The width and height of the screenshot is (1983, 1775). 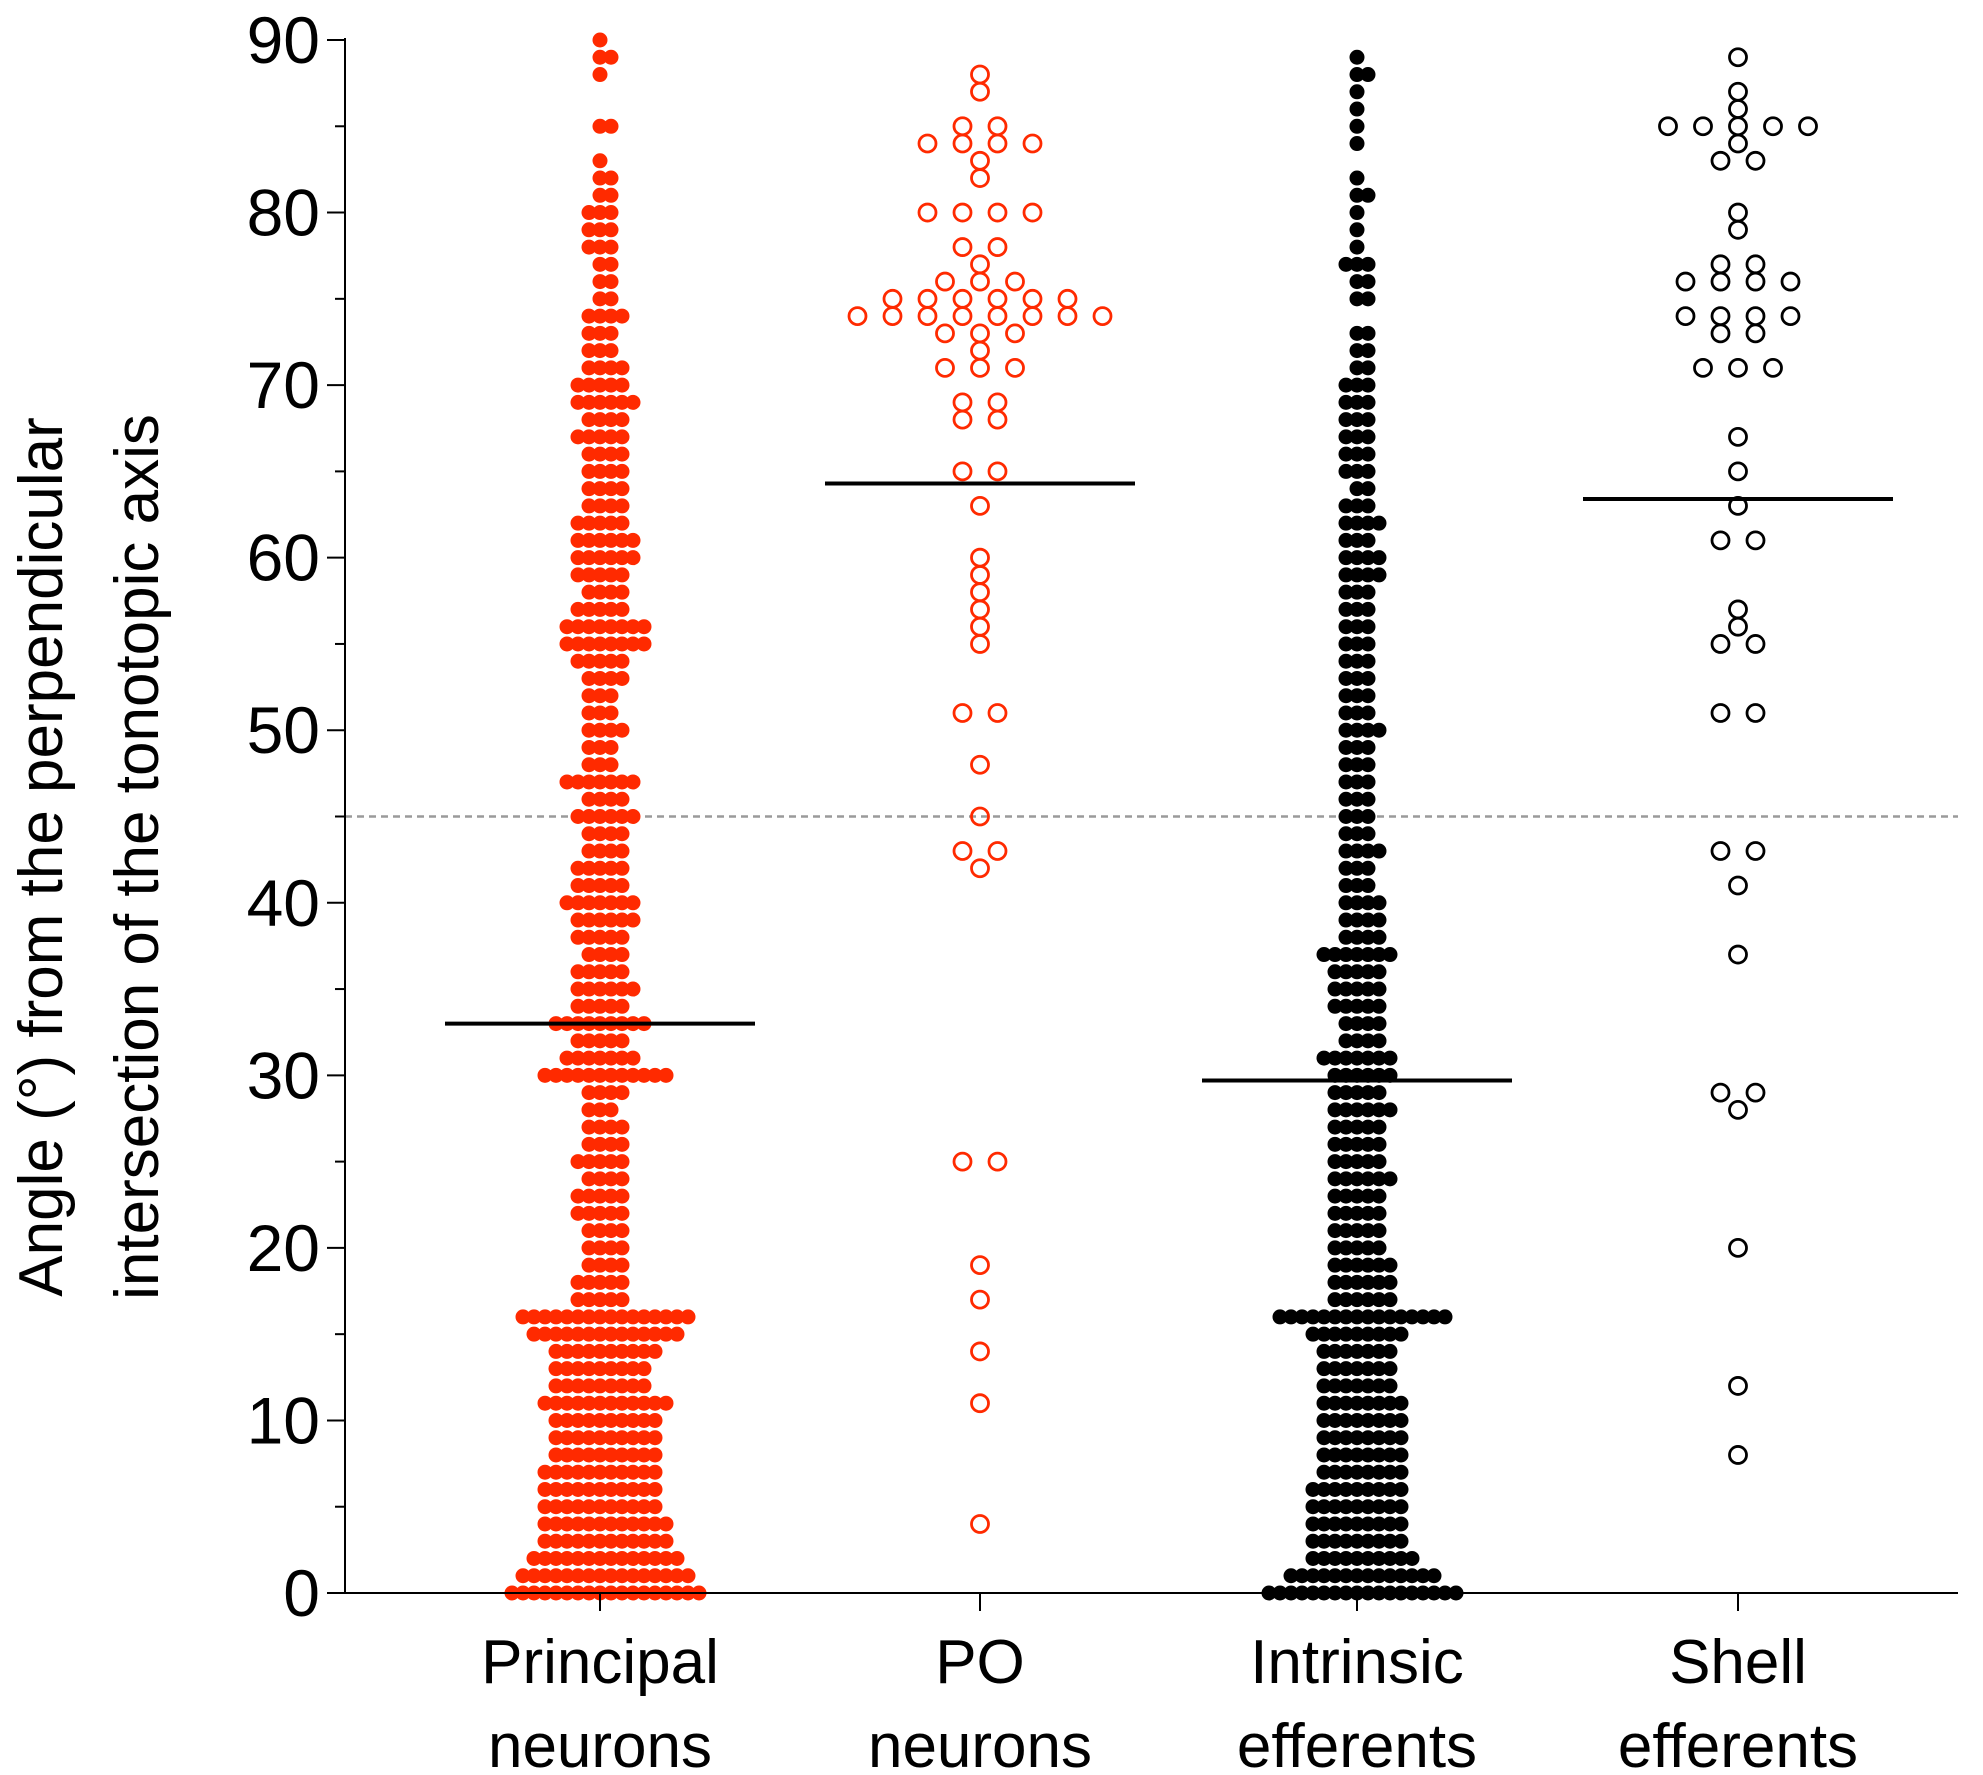 What do you see at coordinates (600, 1743) in the screenshot?
I see `category-label-principal-line-2: neurons` at bounding box center [600, 1743].